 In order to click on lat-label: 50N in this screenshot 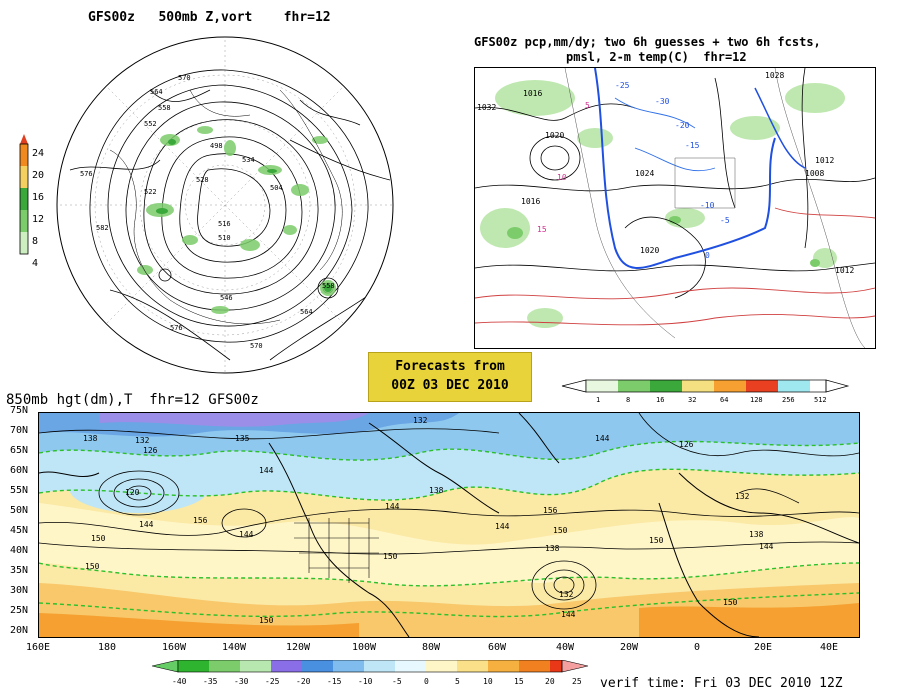, I will do `click(19, 510)`.